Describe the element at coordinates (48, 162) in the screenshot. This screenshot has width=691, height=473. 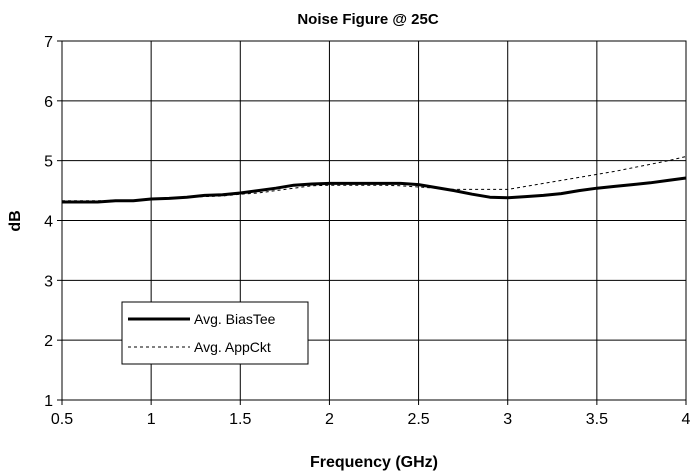
I see `y-tick-label: 5` at that location.